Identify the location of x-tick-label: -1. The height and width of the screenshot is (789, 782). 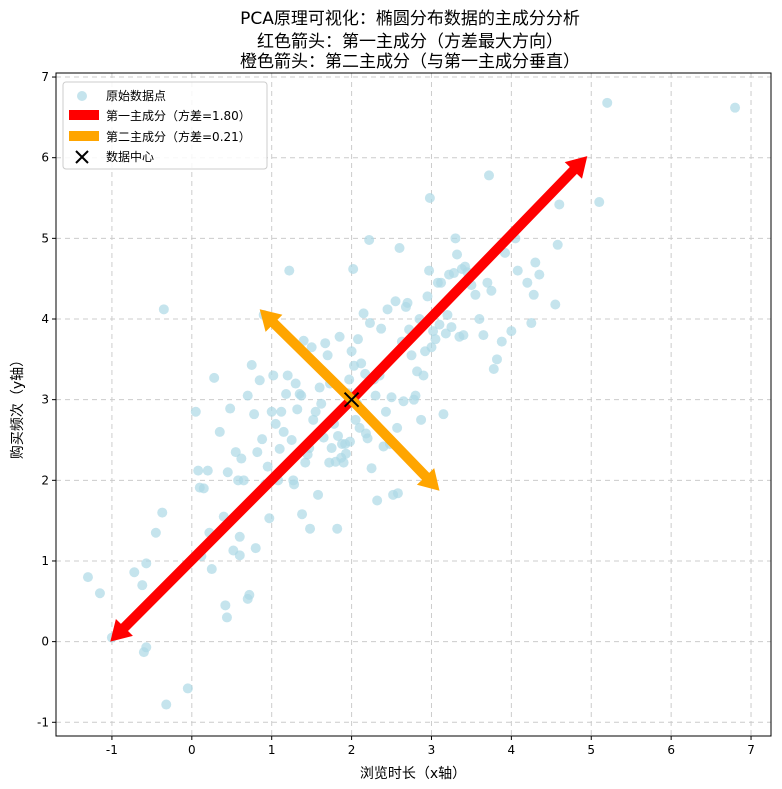
(112, 750).